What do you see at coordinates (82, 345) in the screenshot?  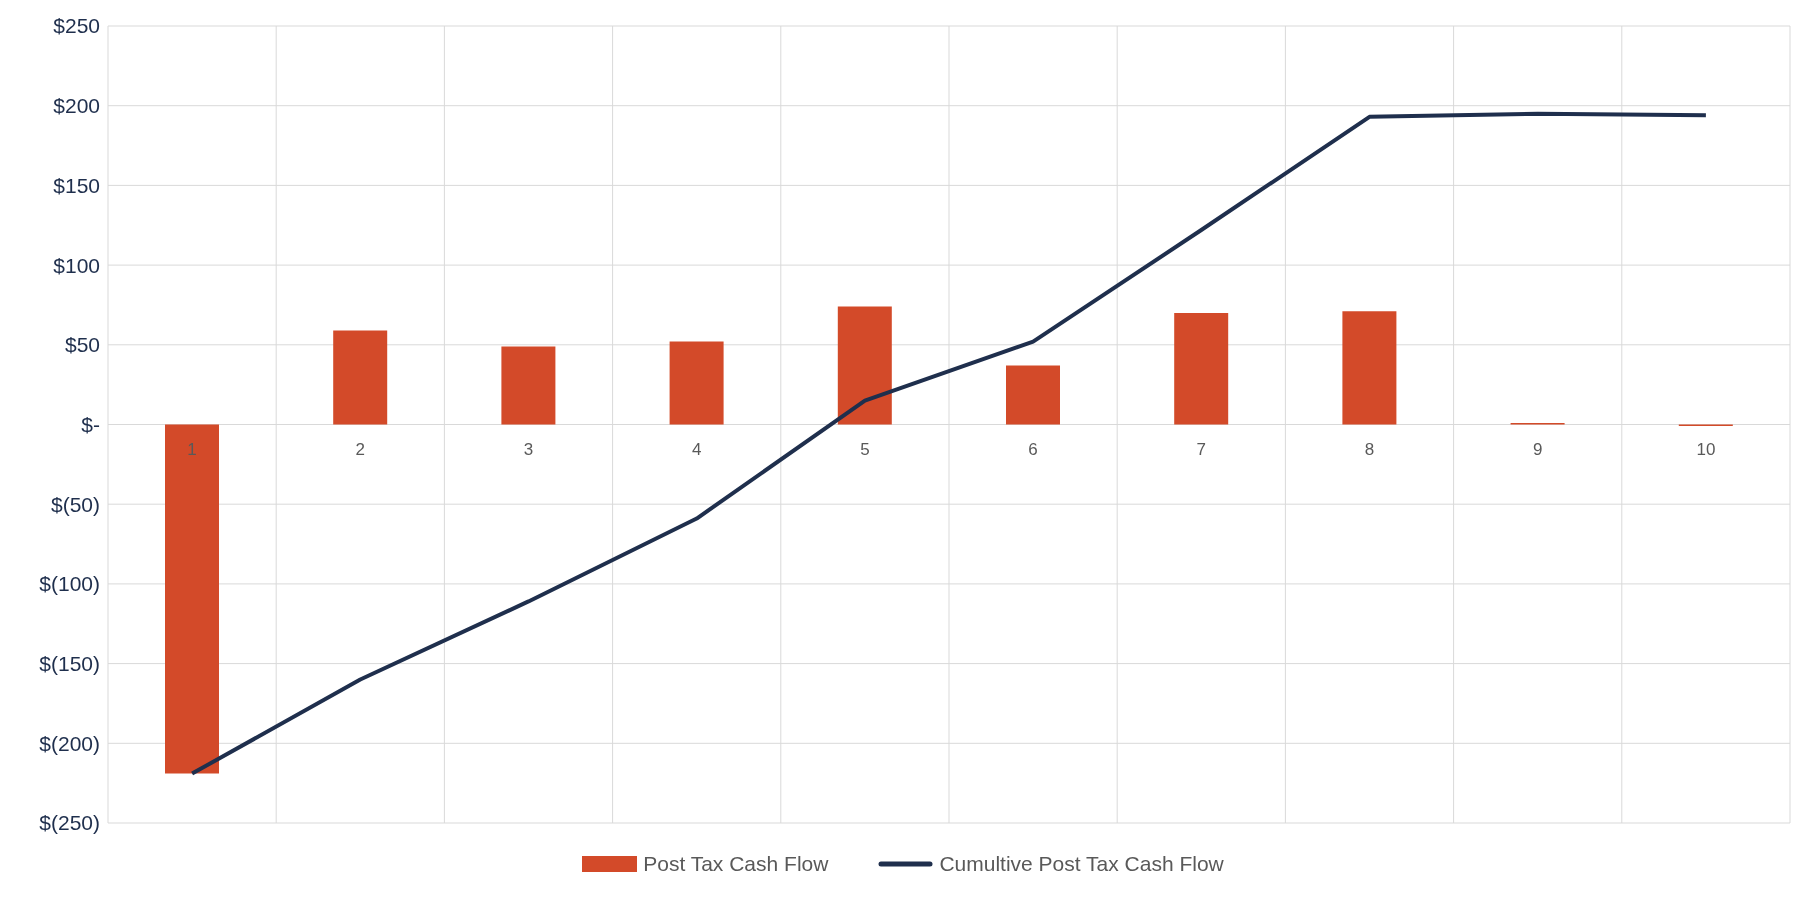 I see `y-tick-label: $50` at bounding box center [82, 345].